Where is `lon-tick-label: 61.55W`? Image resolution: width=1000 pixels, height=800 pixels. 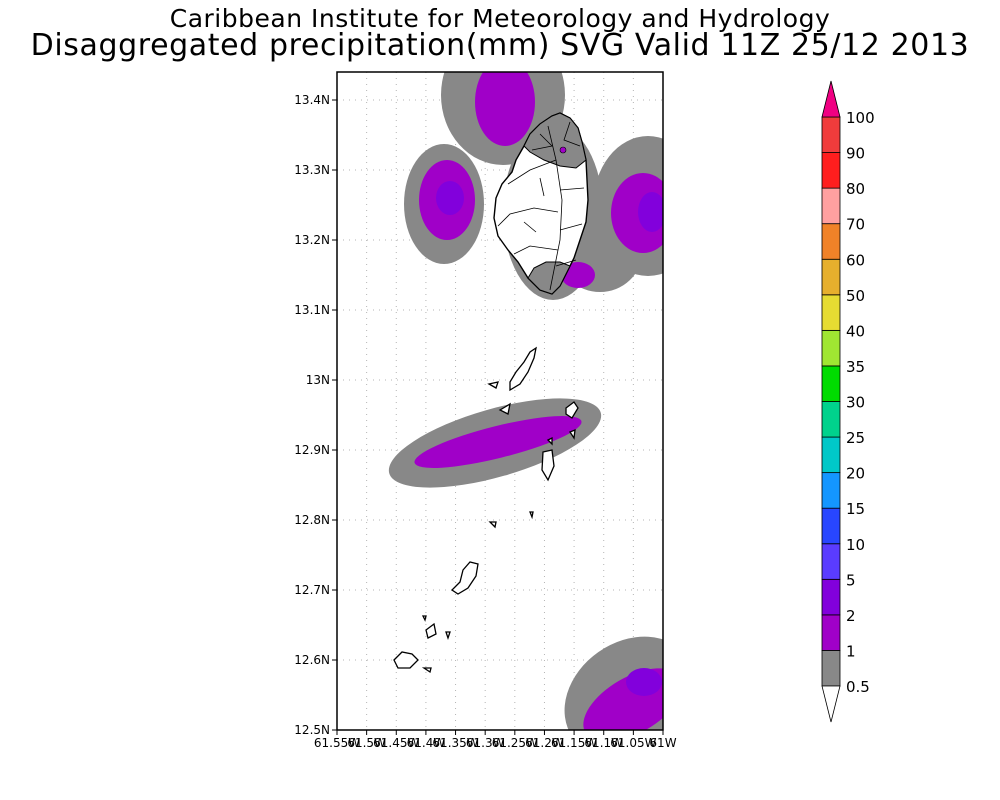
lon-tick-label: 61.55W is located at coordinates (337, 743).